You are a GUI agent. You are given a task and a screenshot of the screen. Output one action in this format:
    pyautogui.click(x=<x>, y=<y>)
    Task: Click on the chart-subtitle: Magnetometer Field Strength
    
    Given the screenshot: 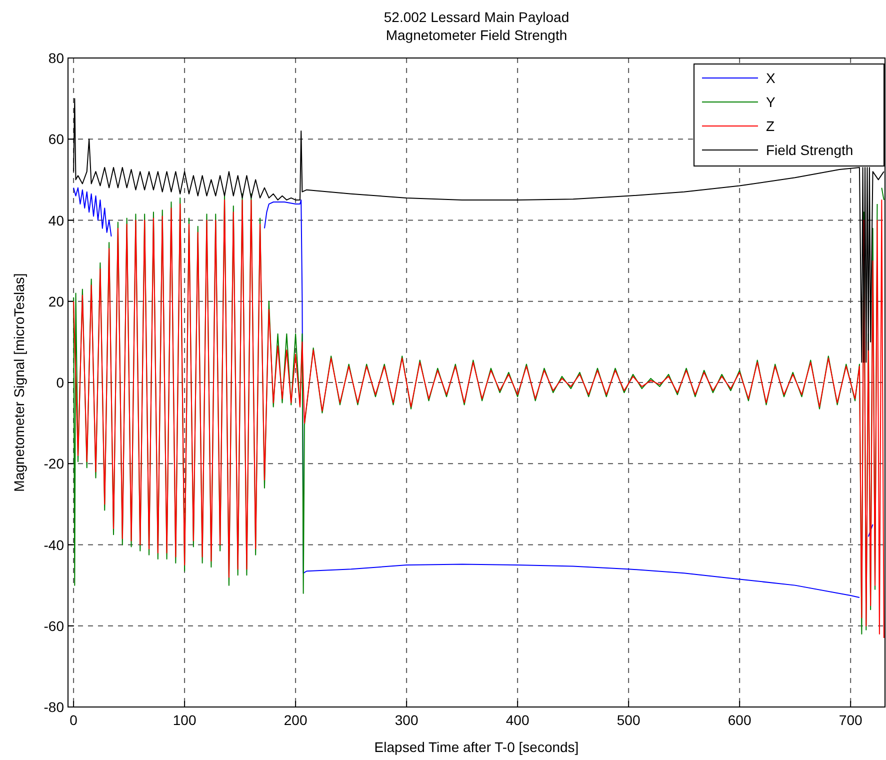 What is the action you would take?
    pyautogui.click(x=477, y=35)
    